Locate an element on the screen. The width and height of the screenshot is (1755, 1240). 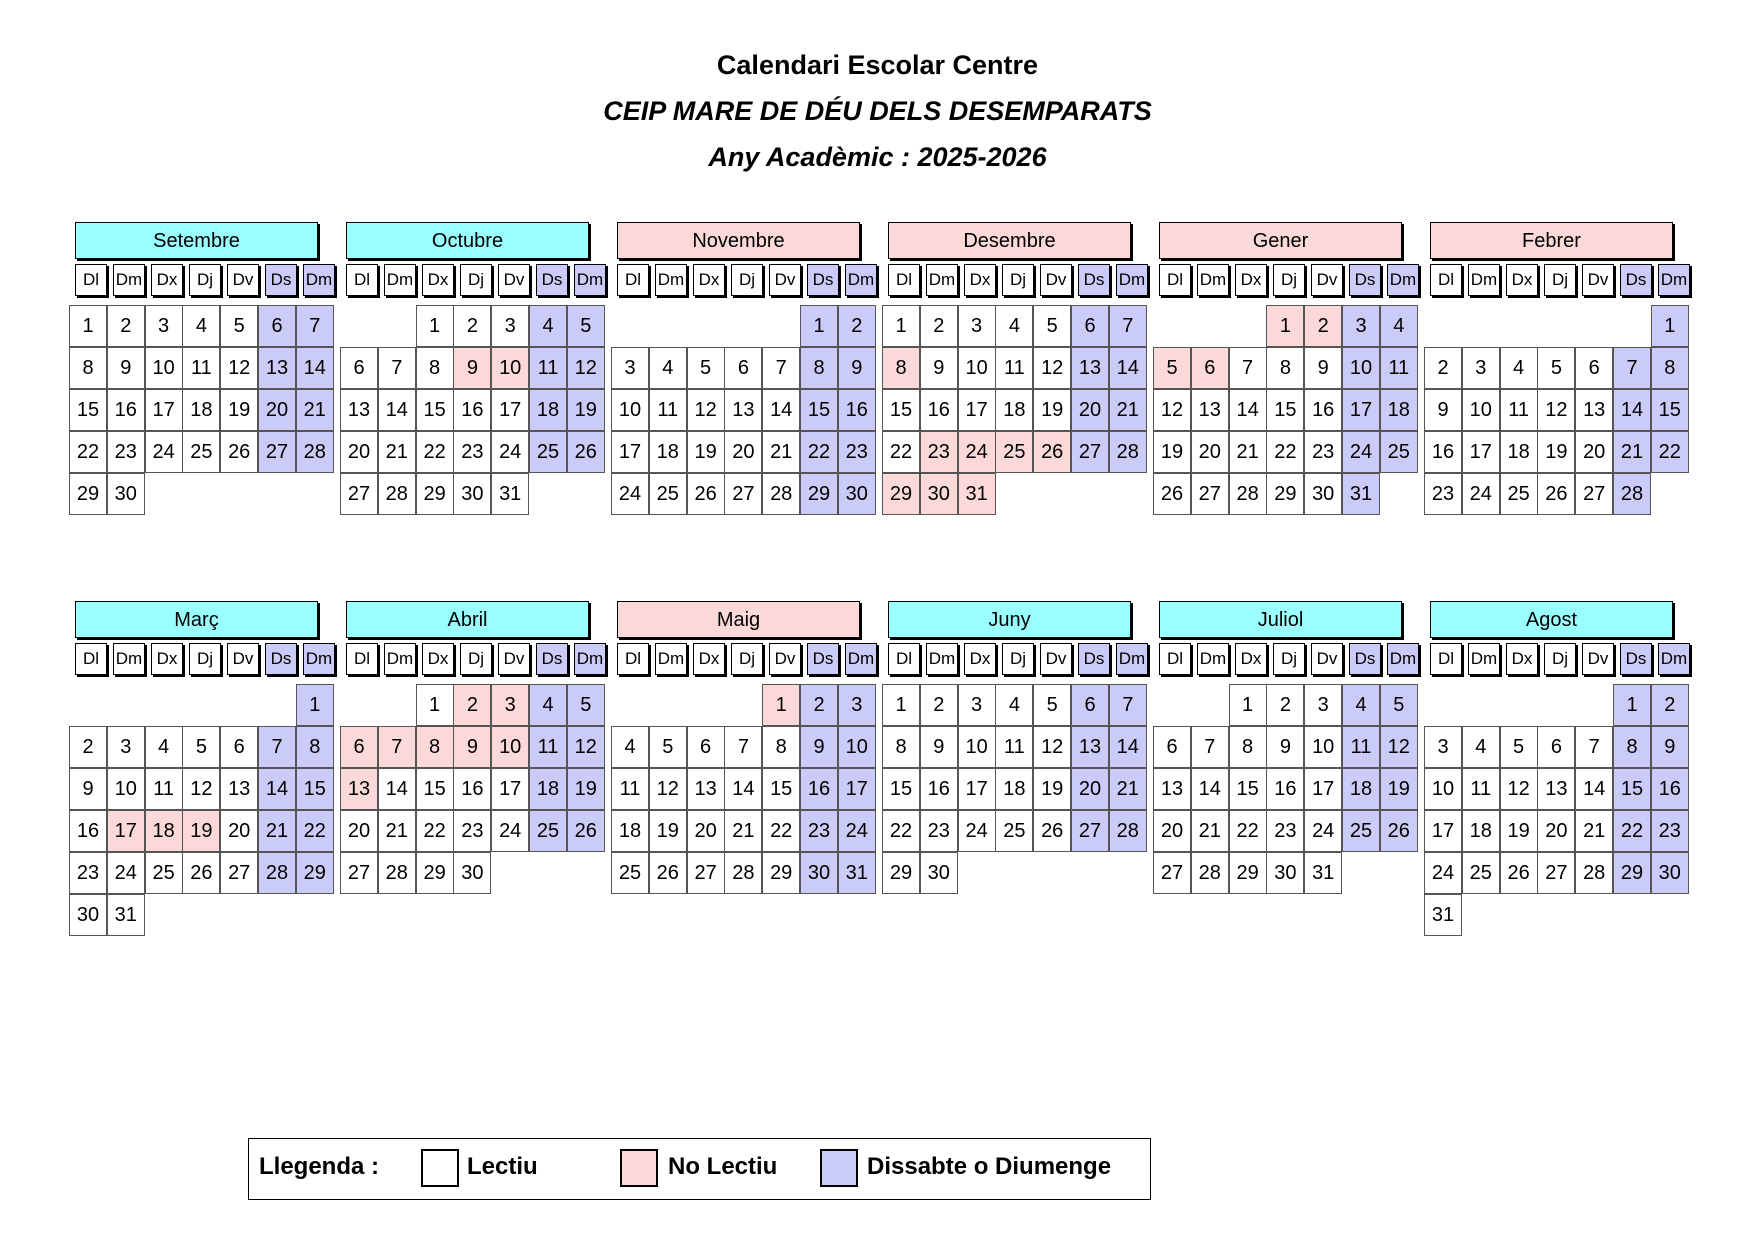
month-name: Maig is located at coordinates (738, 619).